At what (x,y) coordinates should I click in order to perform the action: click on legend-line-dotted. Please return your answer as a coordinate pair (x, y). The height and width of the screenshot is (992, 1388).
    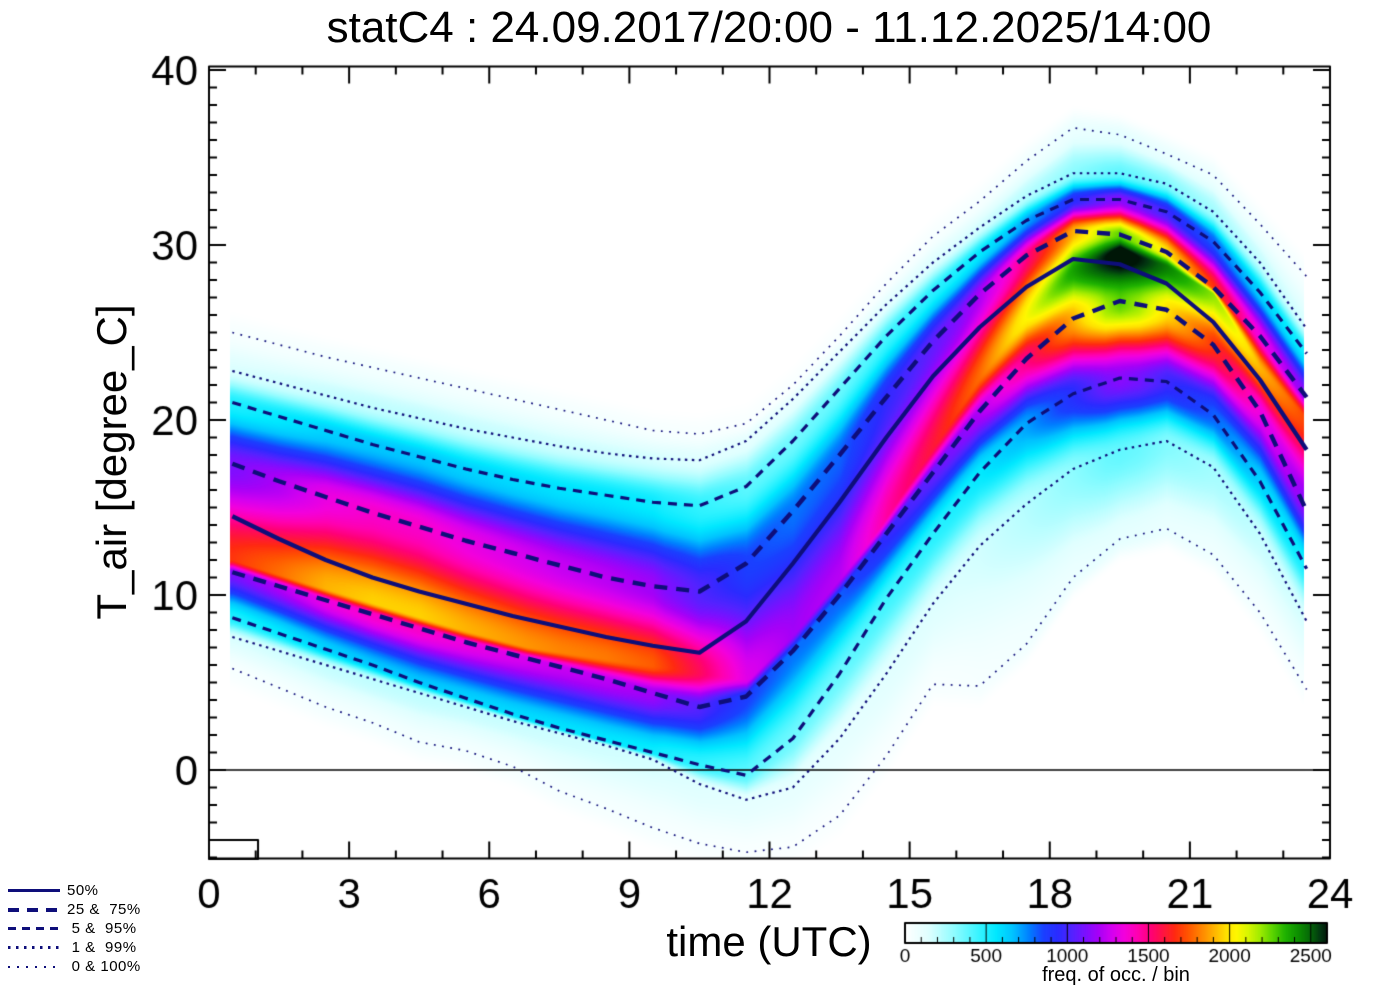
    Looking at the image, I should click on (34, 947).